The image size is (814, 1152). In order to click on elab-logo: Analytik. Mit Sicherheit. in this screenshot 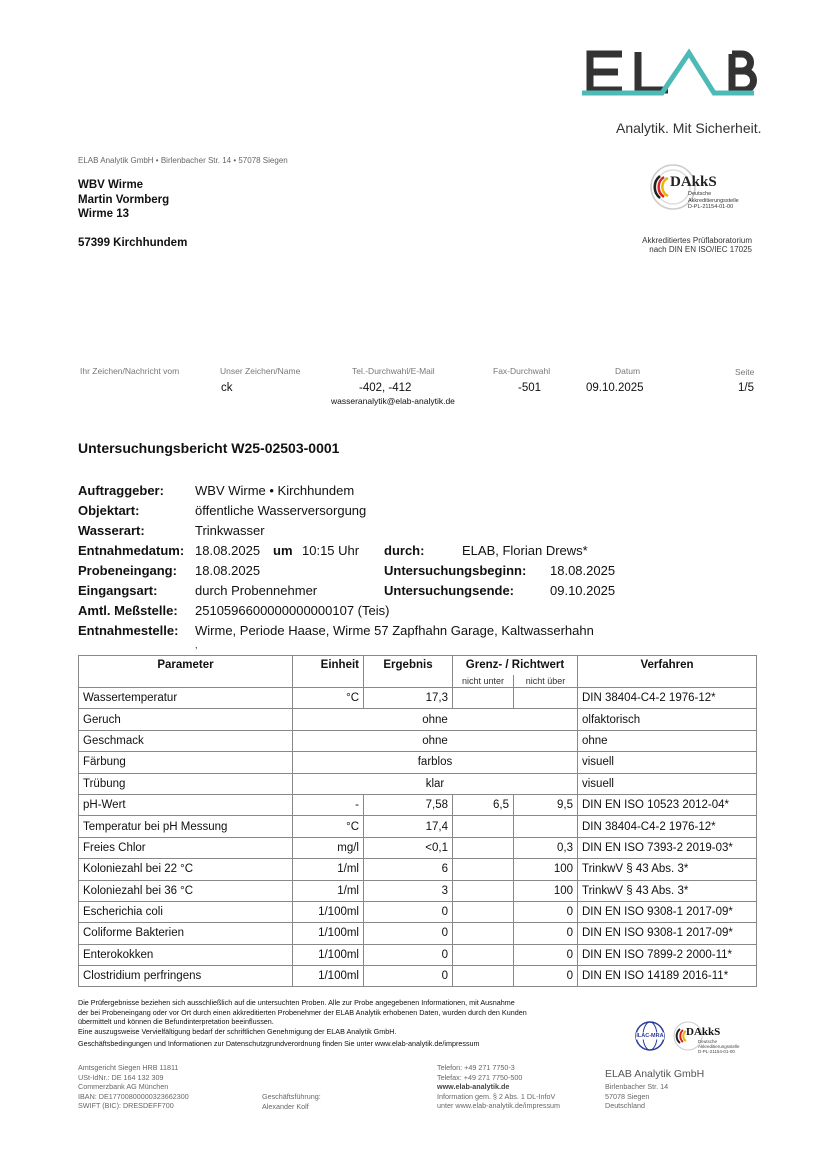, I will do `click(672, 95)`.